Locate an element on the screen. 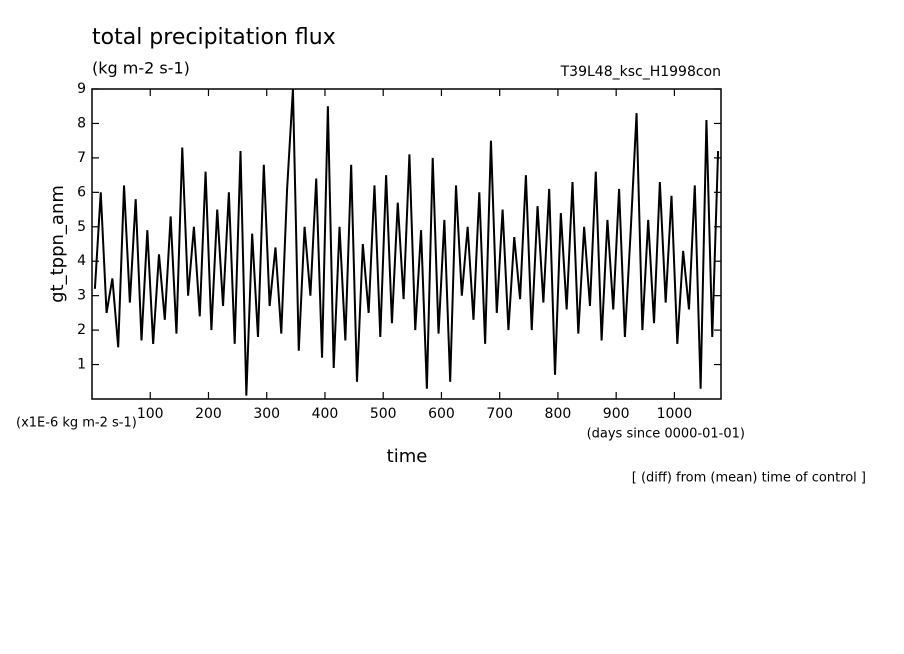 The width and height of the screenshot is (904, 654). y-unit-note: (x1E-6 kg m-2 s-1) is located at coordinates (76, 423).